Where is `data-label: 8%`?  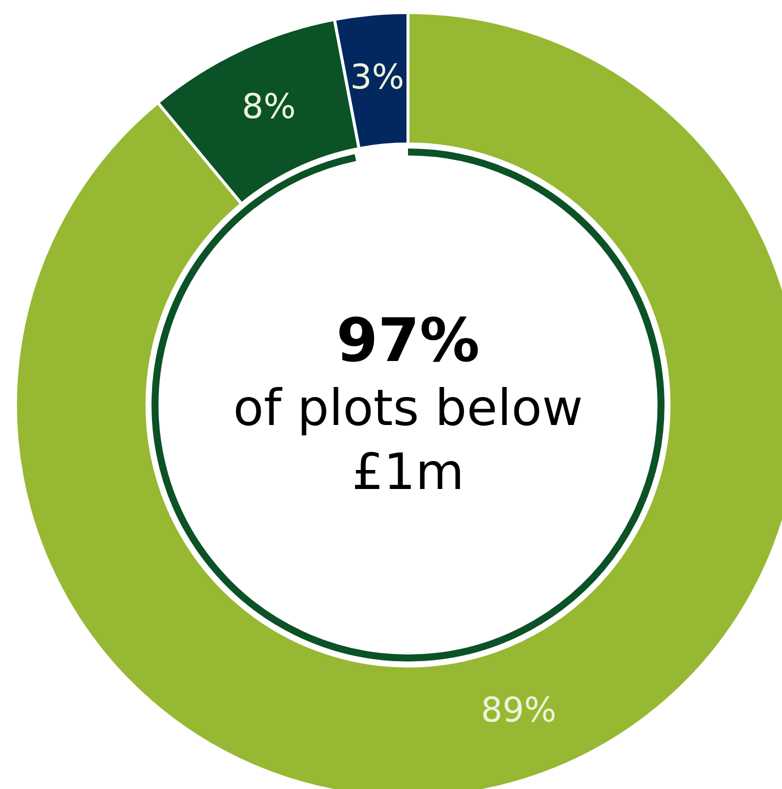 data-label: 8% is located at coordinates (269, 107).